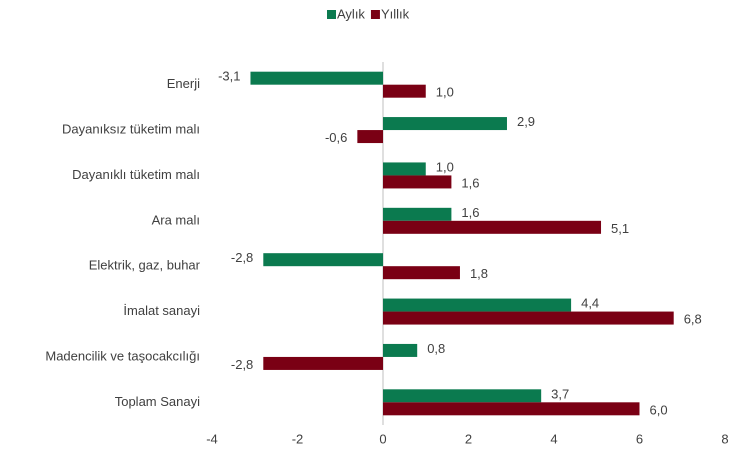 The width and height of the screenshot is (729, 454). Describe the element at coordinates (136, 174) in the screenshot. I see `category-label: Dayanıklı tüketim malı` at that location.